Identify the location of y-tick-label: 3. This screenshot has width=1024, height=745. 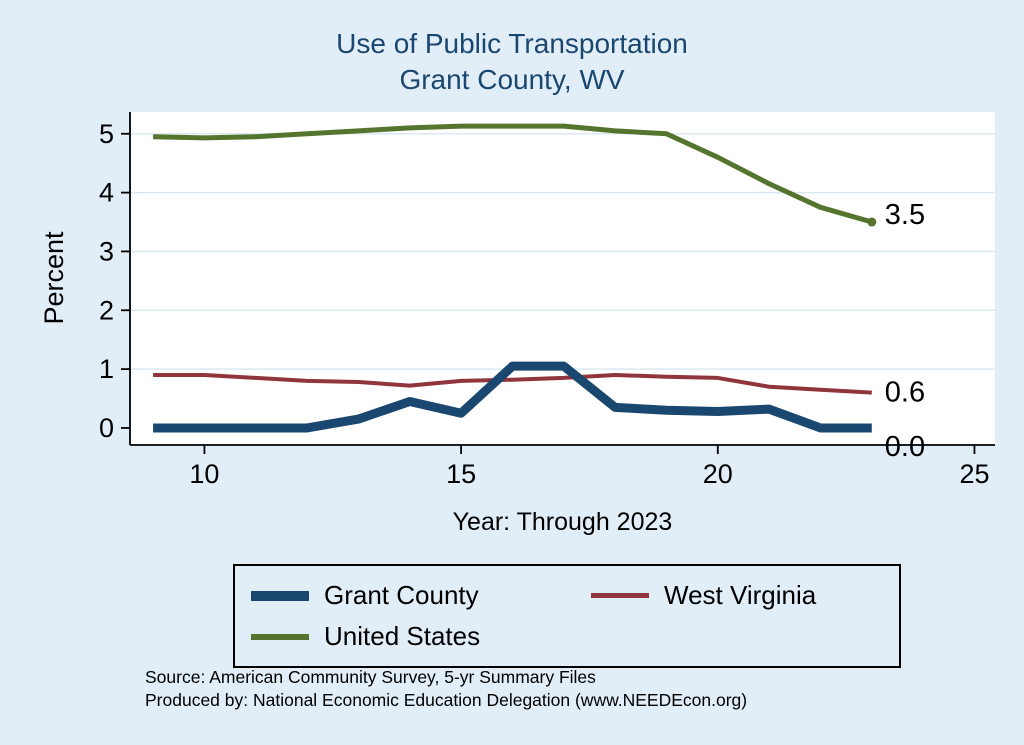
(106, 251).